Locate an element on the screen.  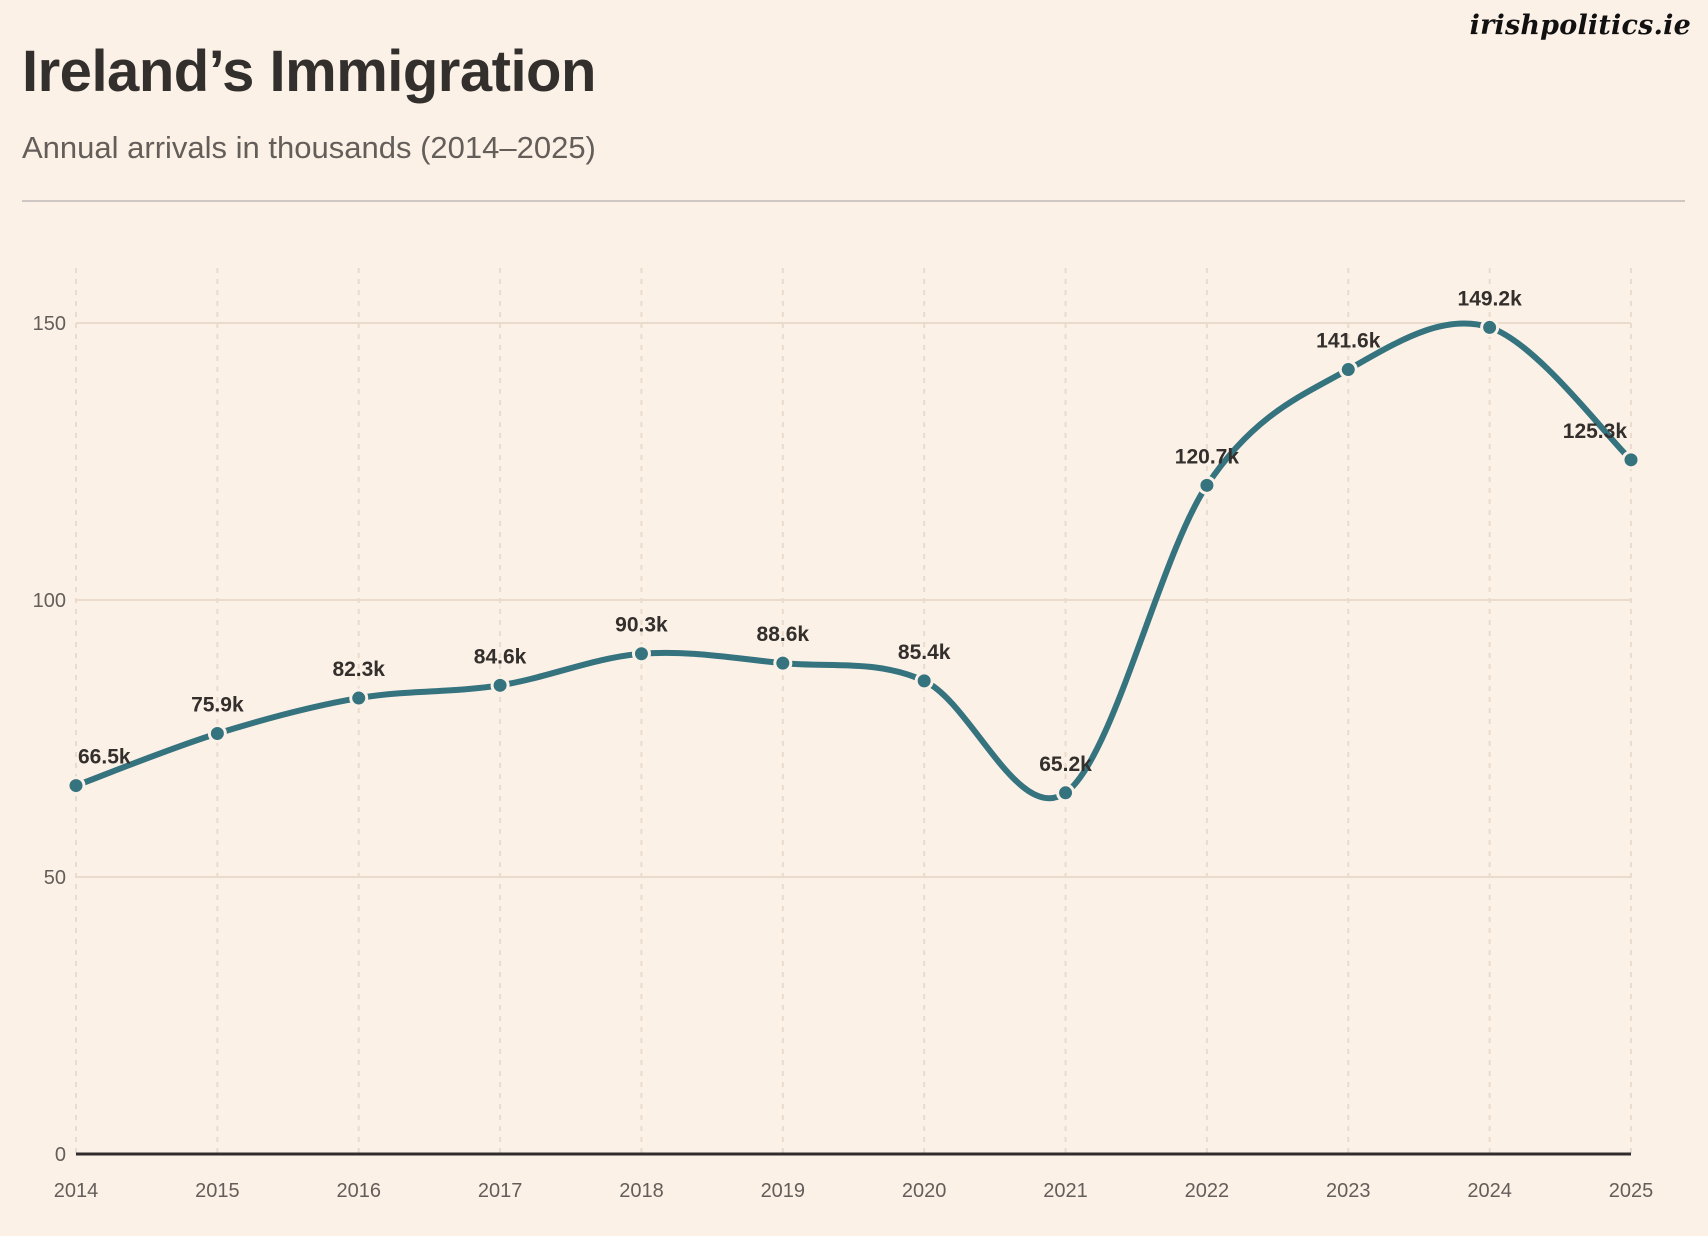
data-label: 141.6k is located at coordinates (1348, 341).